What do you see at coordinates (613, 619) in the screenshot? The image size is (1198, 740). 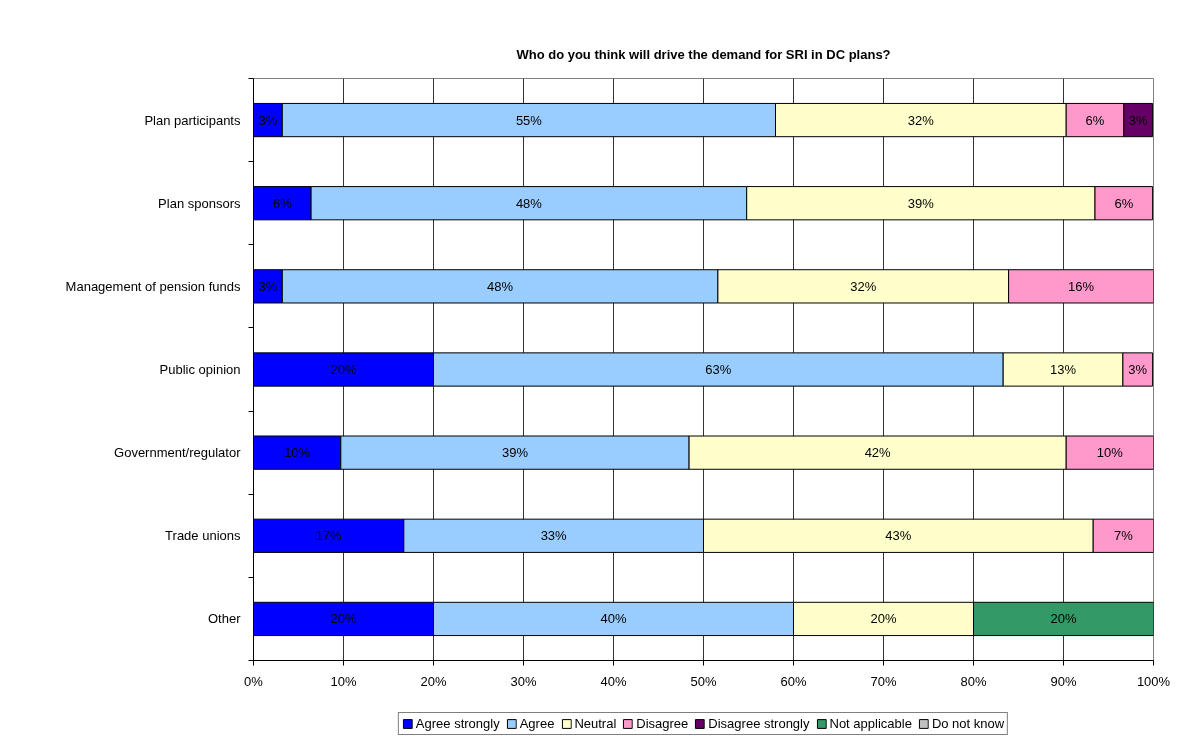 I see `data-label: 40%` at bounding box center [613, 619].